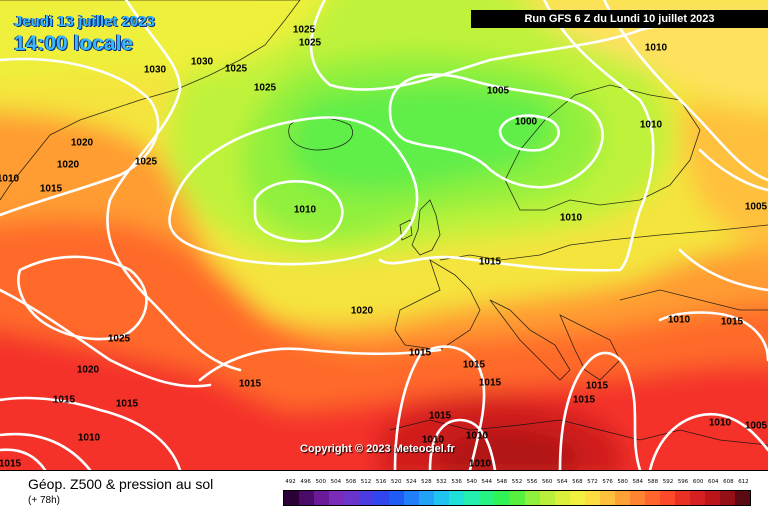  Describe the element at coordinates (471, 482) in the screenshot. I see `color-scale-value: 540` at that location.